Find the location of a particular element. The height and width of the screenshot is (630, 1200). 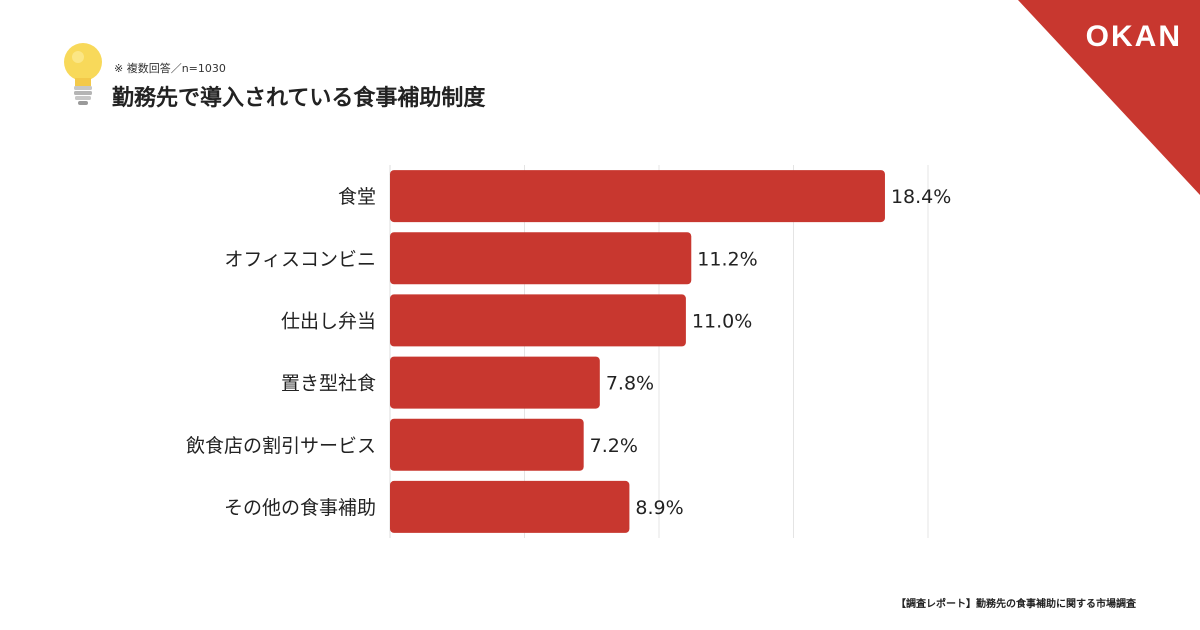

value-label-0: 18.4% is located at coordinates (921, 197).